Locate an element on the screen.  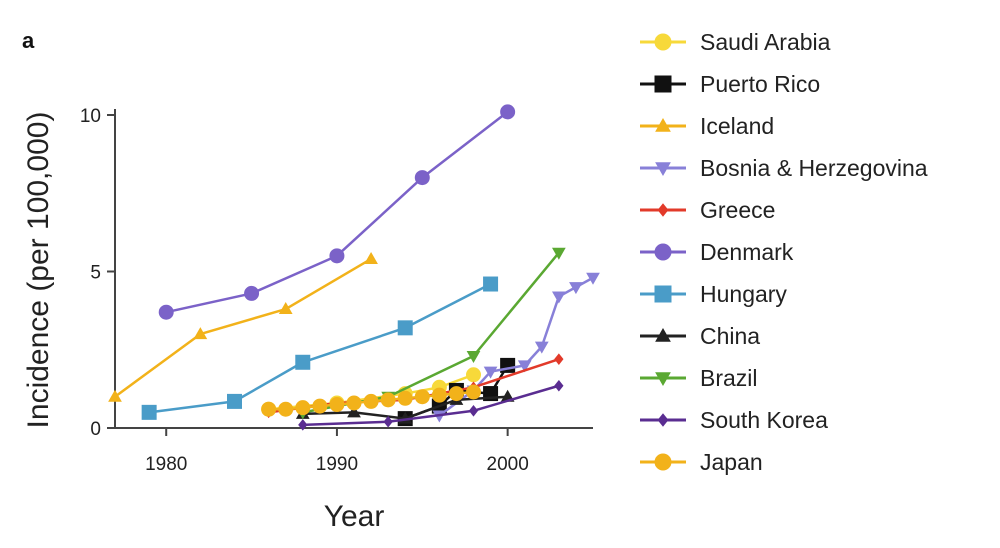
x-axis-title: Year is located at coordinates (354, 516).